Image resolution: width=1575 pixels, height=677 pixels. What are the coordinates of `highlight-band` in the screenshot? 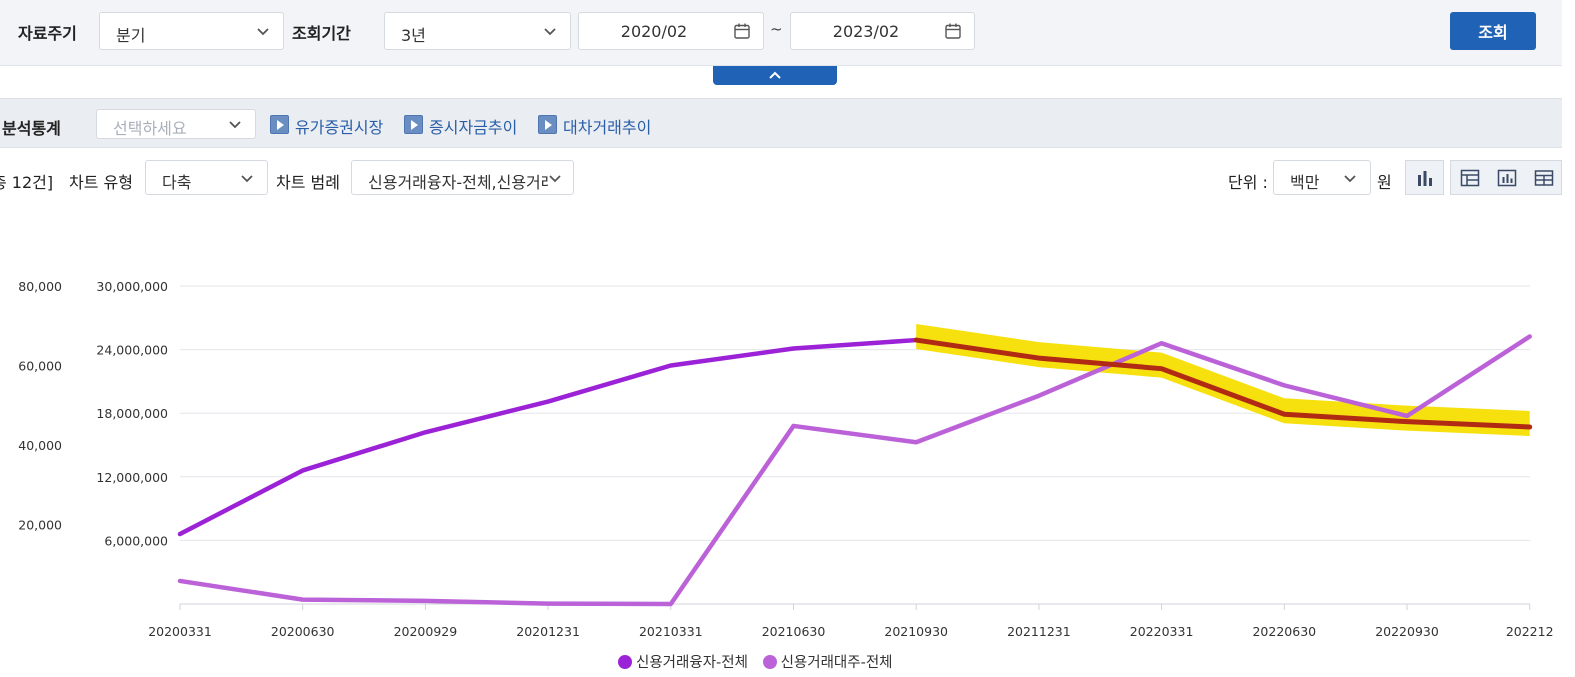 It's located at (1223, 380).